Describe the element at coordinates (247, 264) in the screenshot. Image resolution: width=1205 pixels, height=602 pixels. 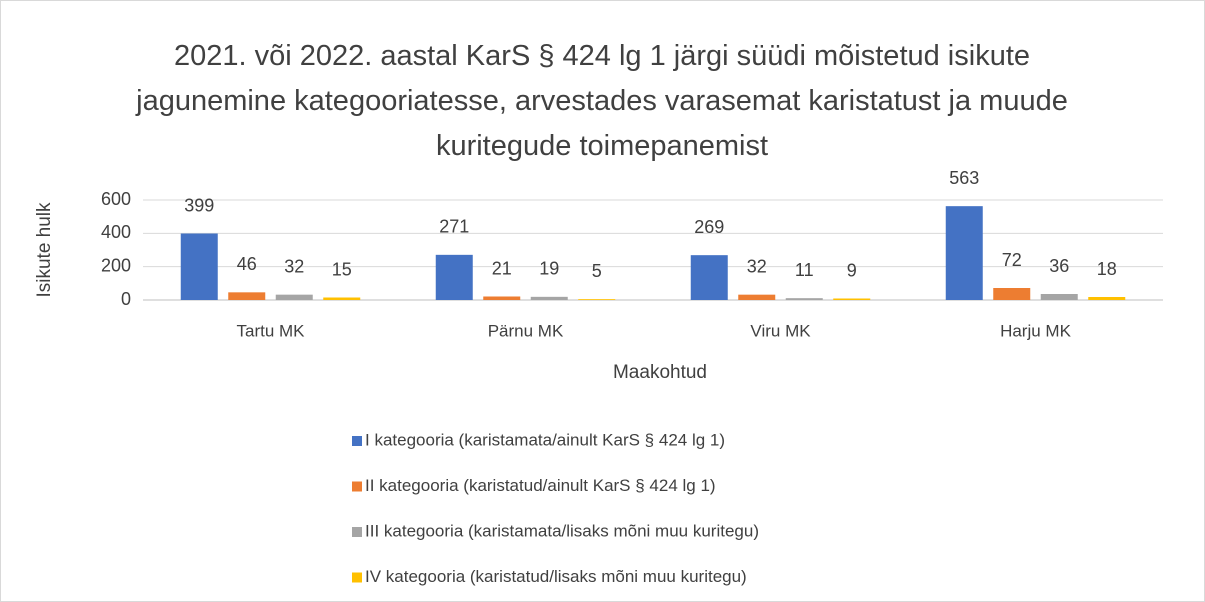
I see `data-label: 46` at that location.